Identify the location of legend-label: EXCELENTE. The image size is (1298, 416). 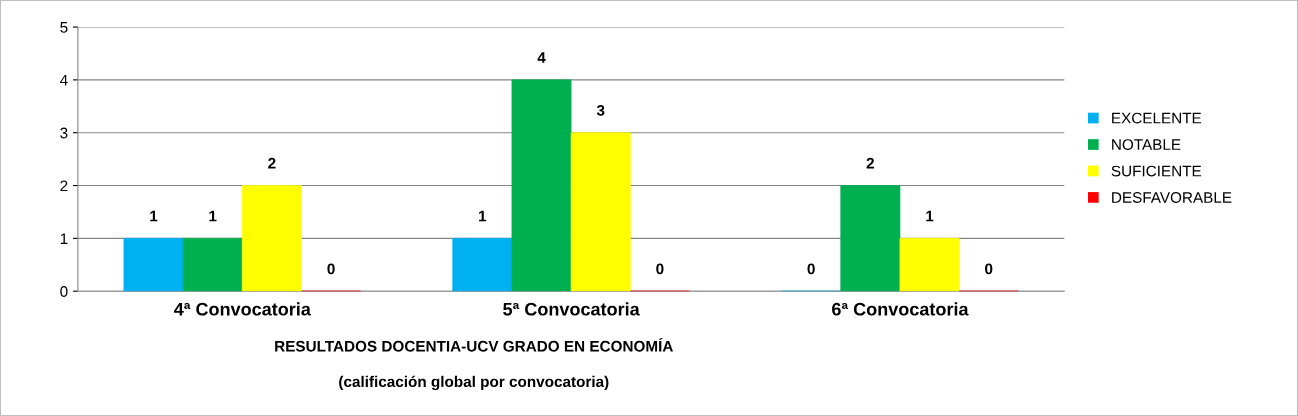
(1157, 118).